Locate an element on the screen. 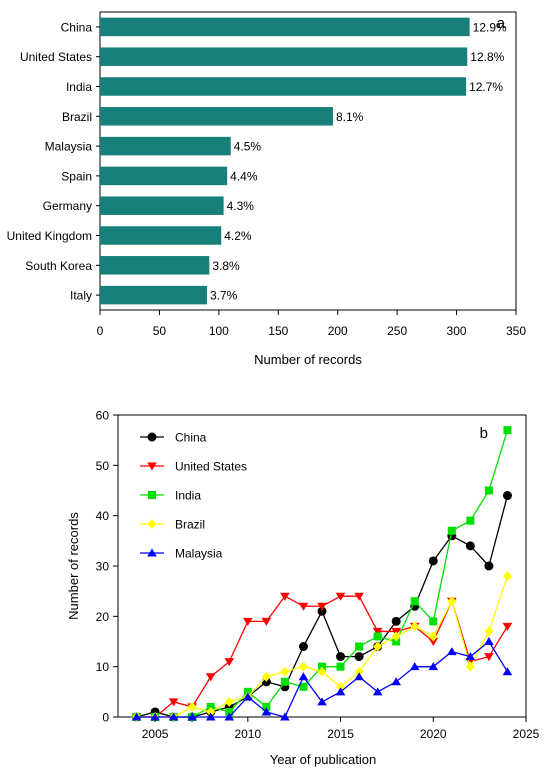 Image resolution: width=550 pixels, height=772 pixels. y-tick-label: 40 is located at coordinates (103, 516).